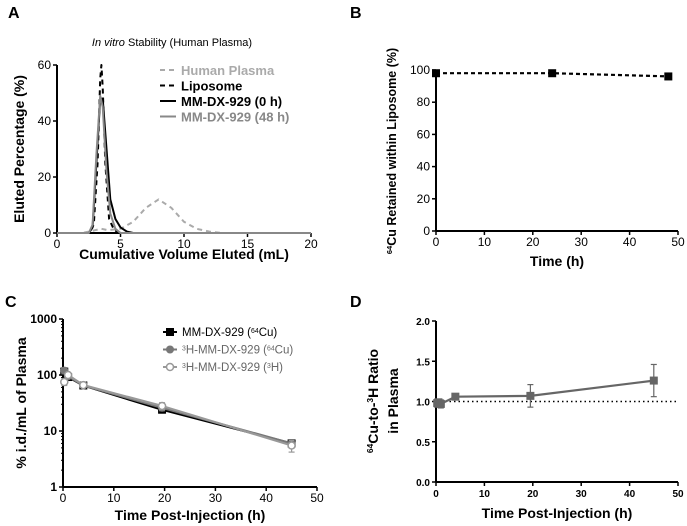 The height and width of the screenshot is (526, 687). I want to click on x-axis-label: Time (h), so click(557, 261).